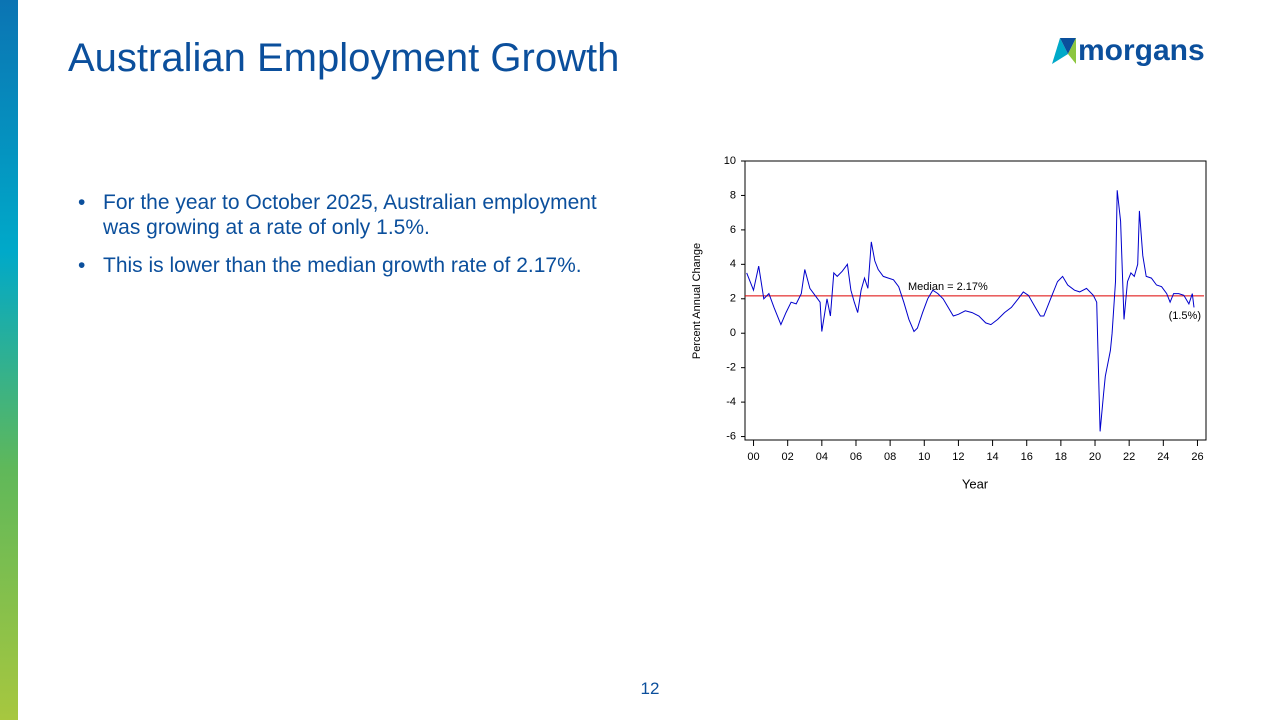  Describe the element at coordinates (1061, 457) in the screenshot. I see `x-tick-label: 18` at that location.